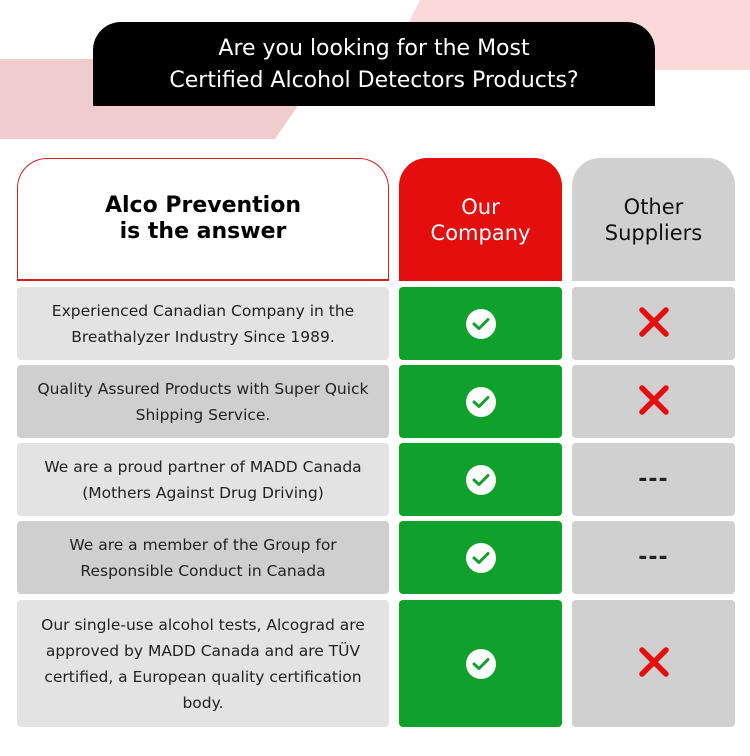 This screenshot has width=750, height=756. What do you see at coordinates (653, 206) in the screenshot?
I see `other-label-1: Other` at bounding box center [653, 206].